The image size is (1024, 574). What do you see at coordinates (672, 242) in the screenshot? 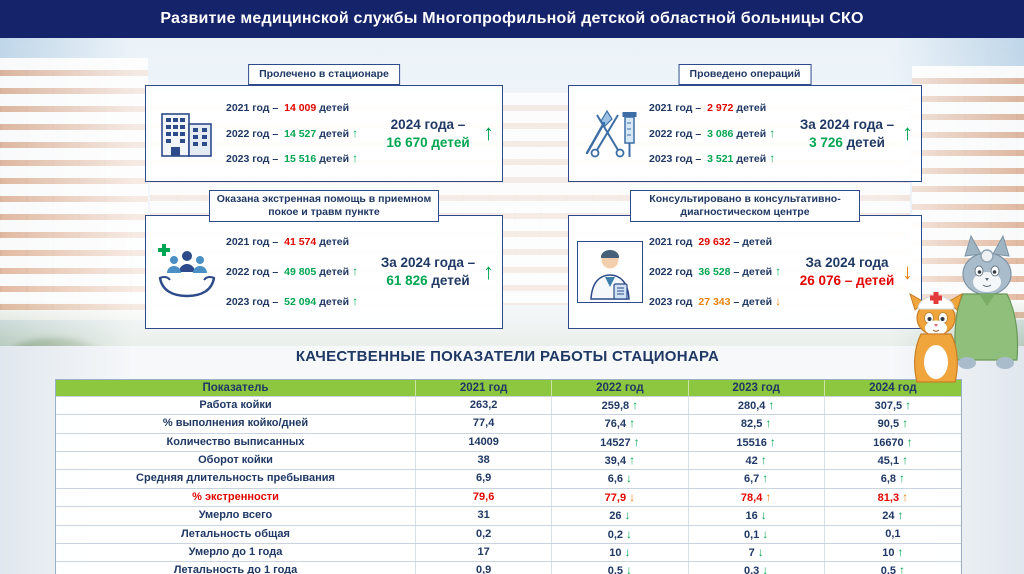
I see `stat-year: 2021 год` at bounding box center [672, 242].